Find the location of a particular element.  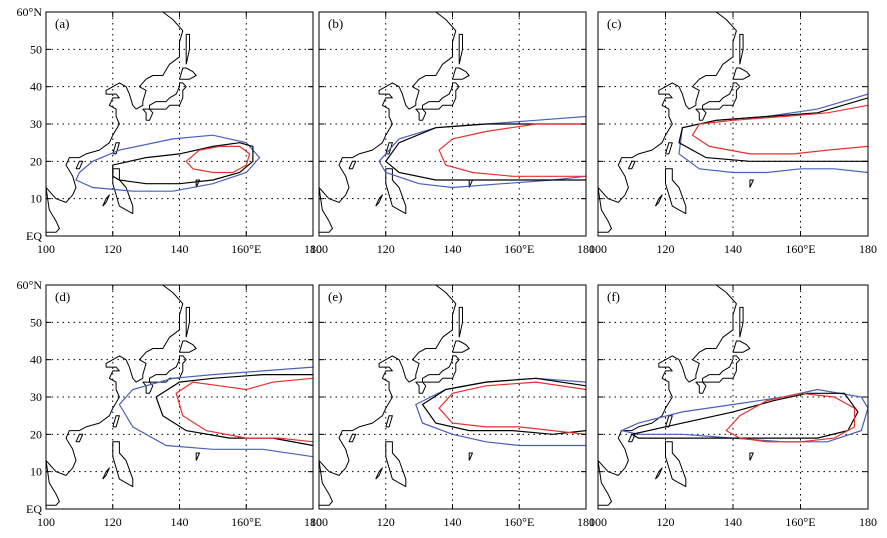

panel-label: (f) is located at coordinates (613, 296).